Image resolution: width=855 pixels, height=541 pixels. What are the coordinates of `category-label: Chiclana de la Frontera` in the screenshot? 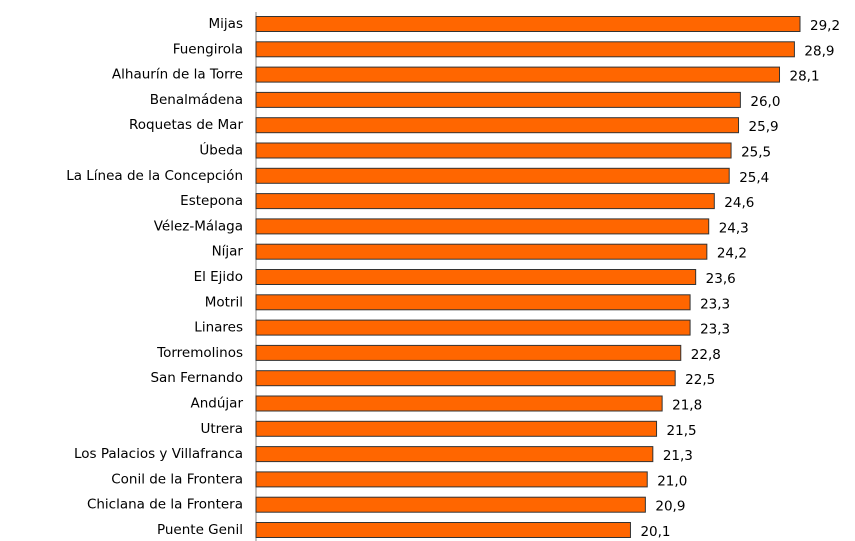 It's located at (165, 505).